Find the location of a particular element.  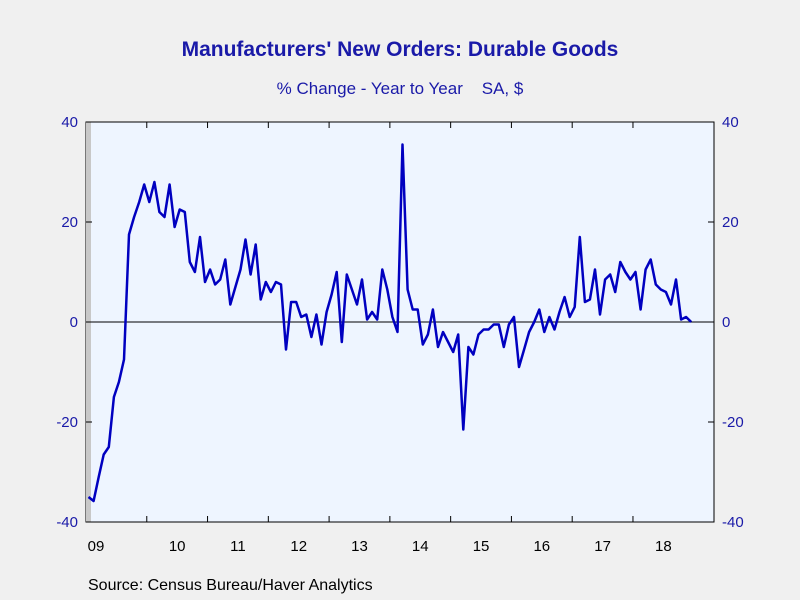

y-tick-label-right: -20 is located at coordinates (733, 422).